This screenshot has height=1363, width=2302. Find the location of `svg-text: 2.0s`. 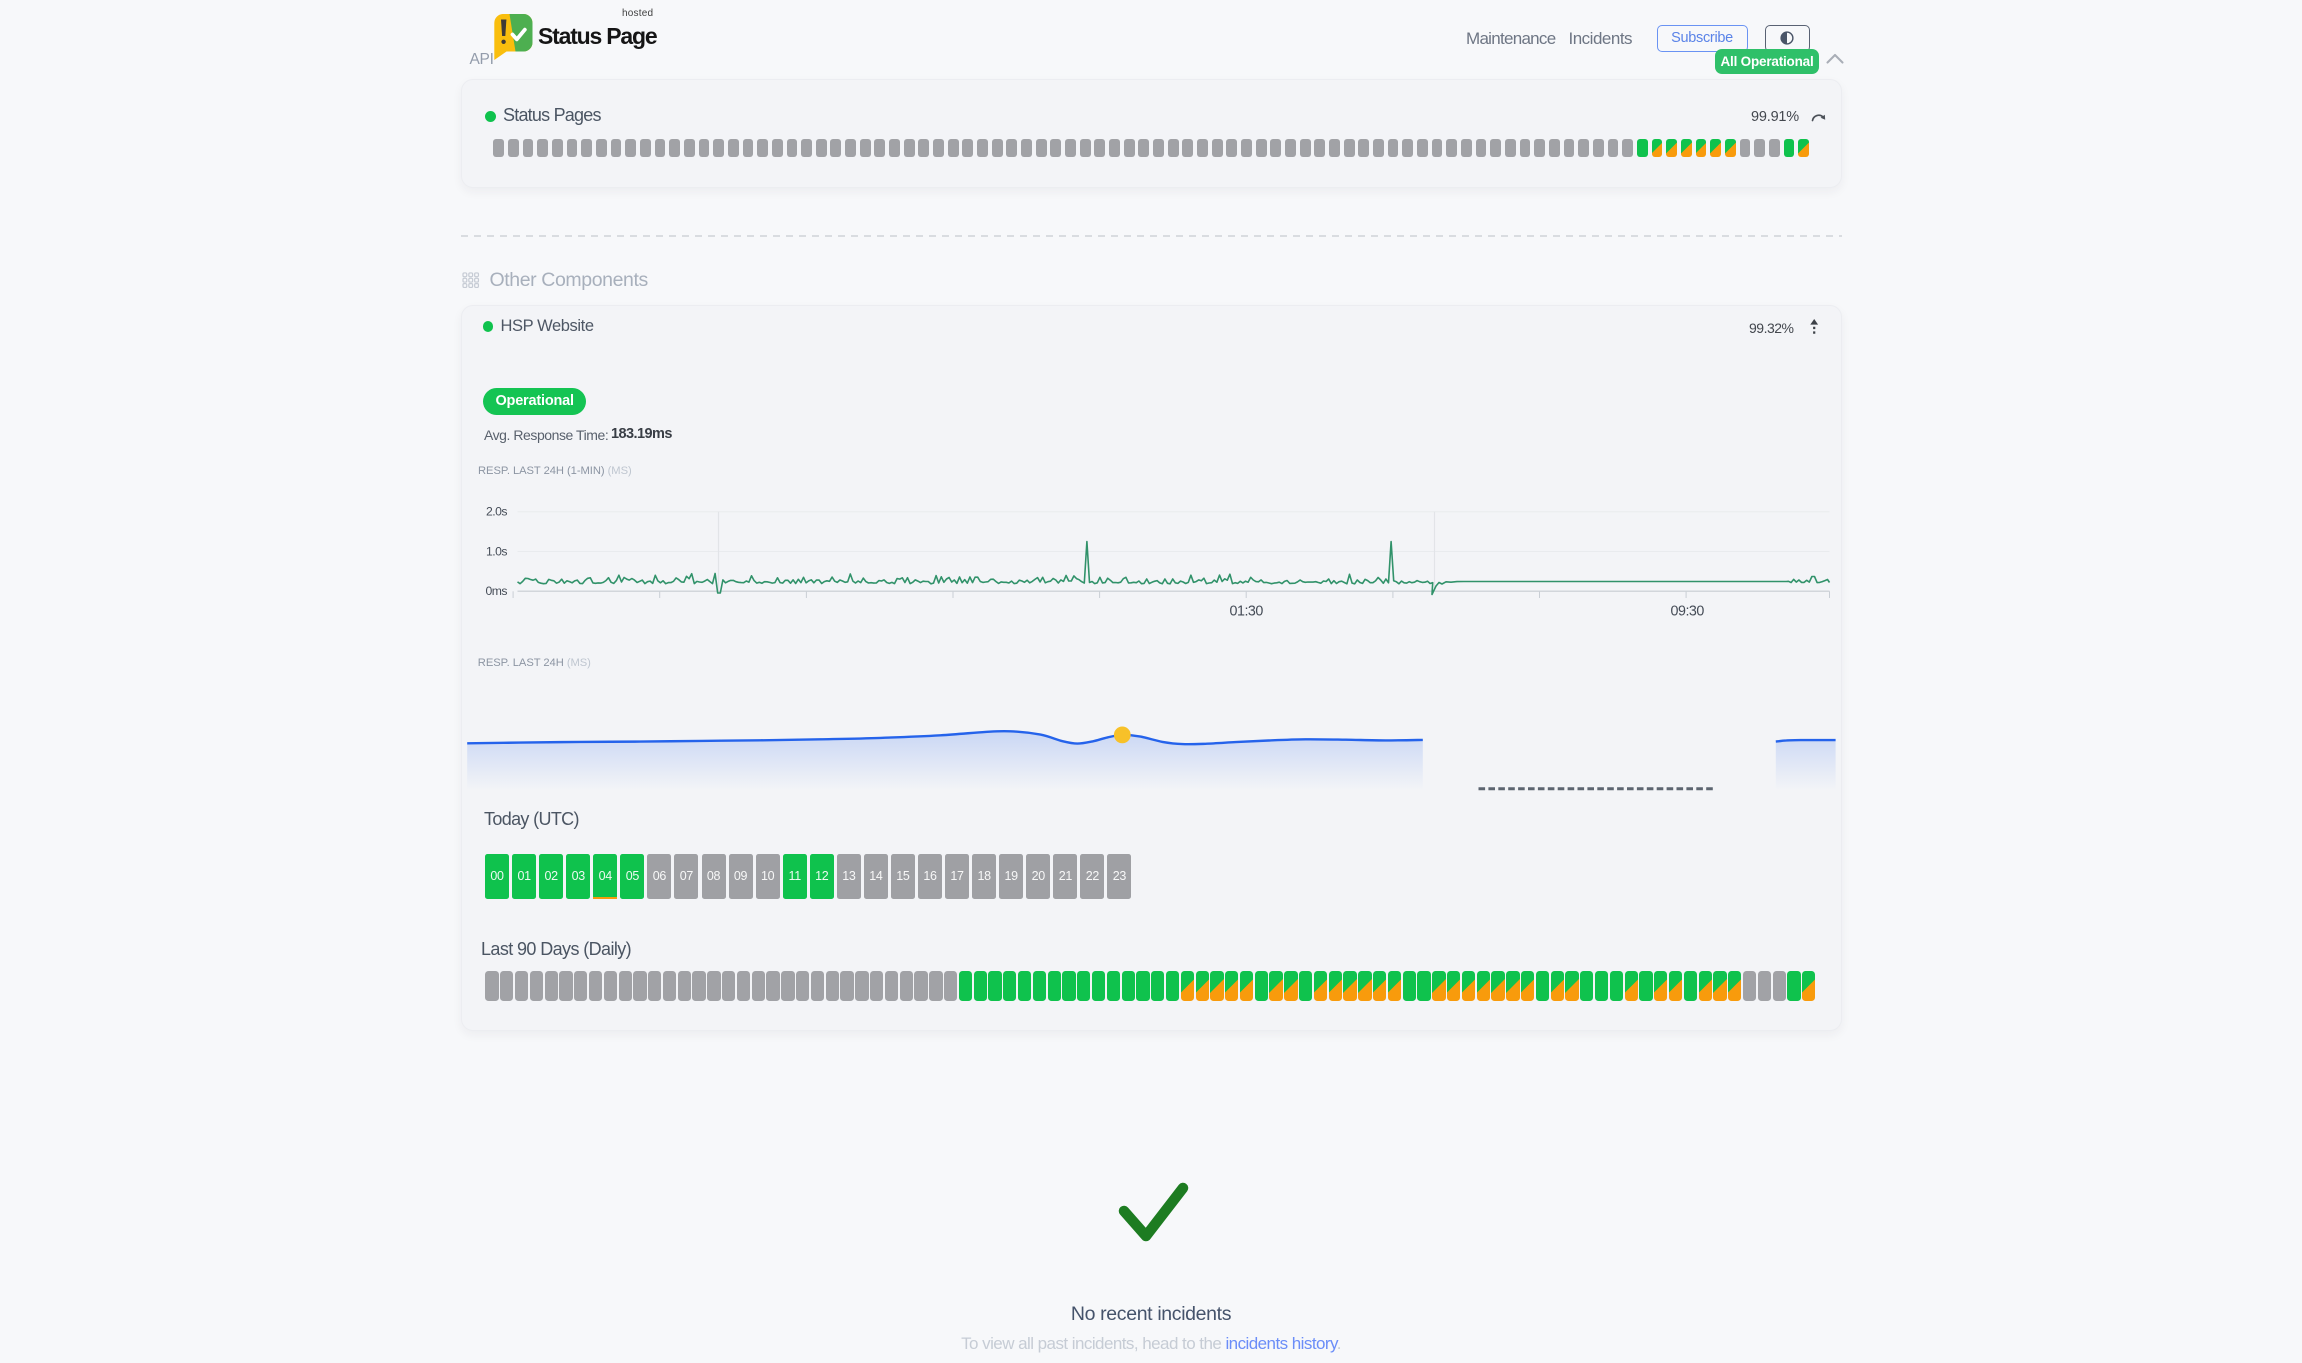

svg-text: 2.0s is located at coordinates (495, 512).